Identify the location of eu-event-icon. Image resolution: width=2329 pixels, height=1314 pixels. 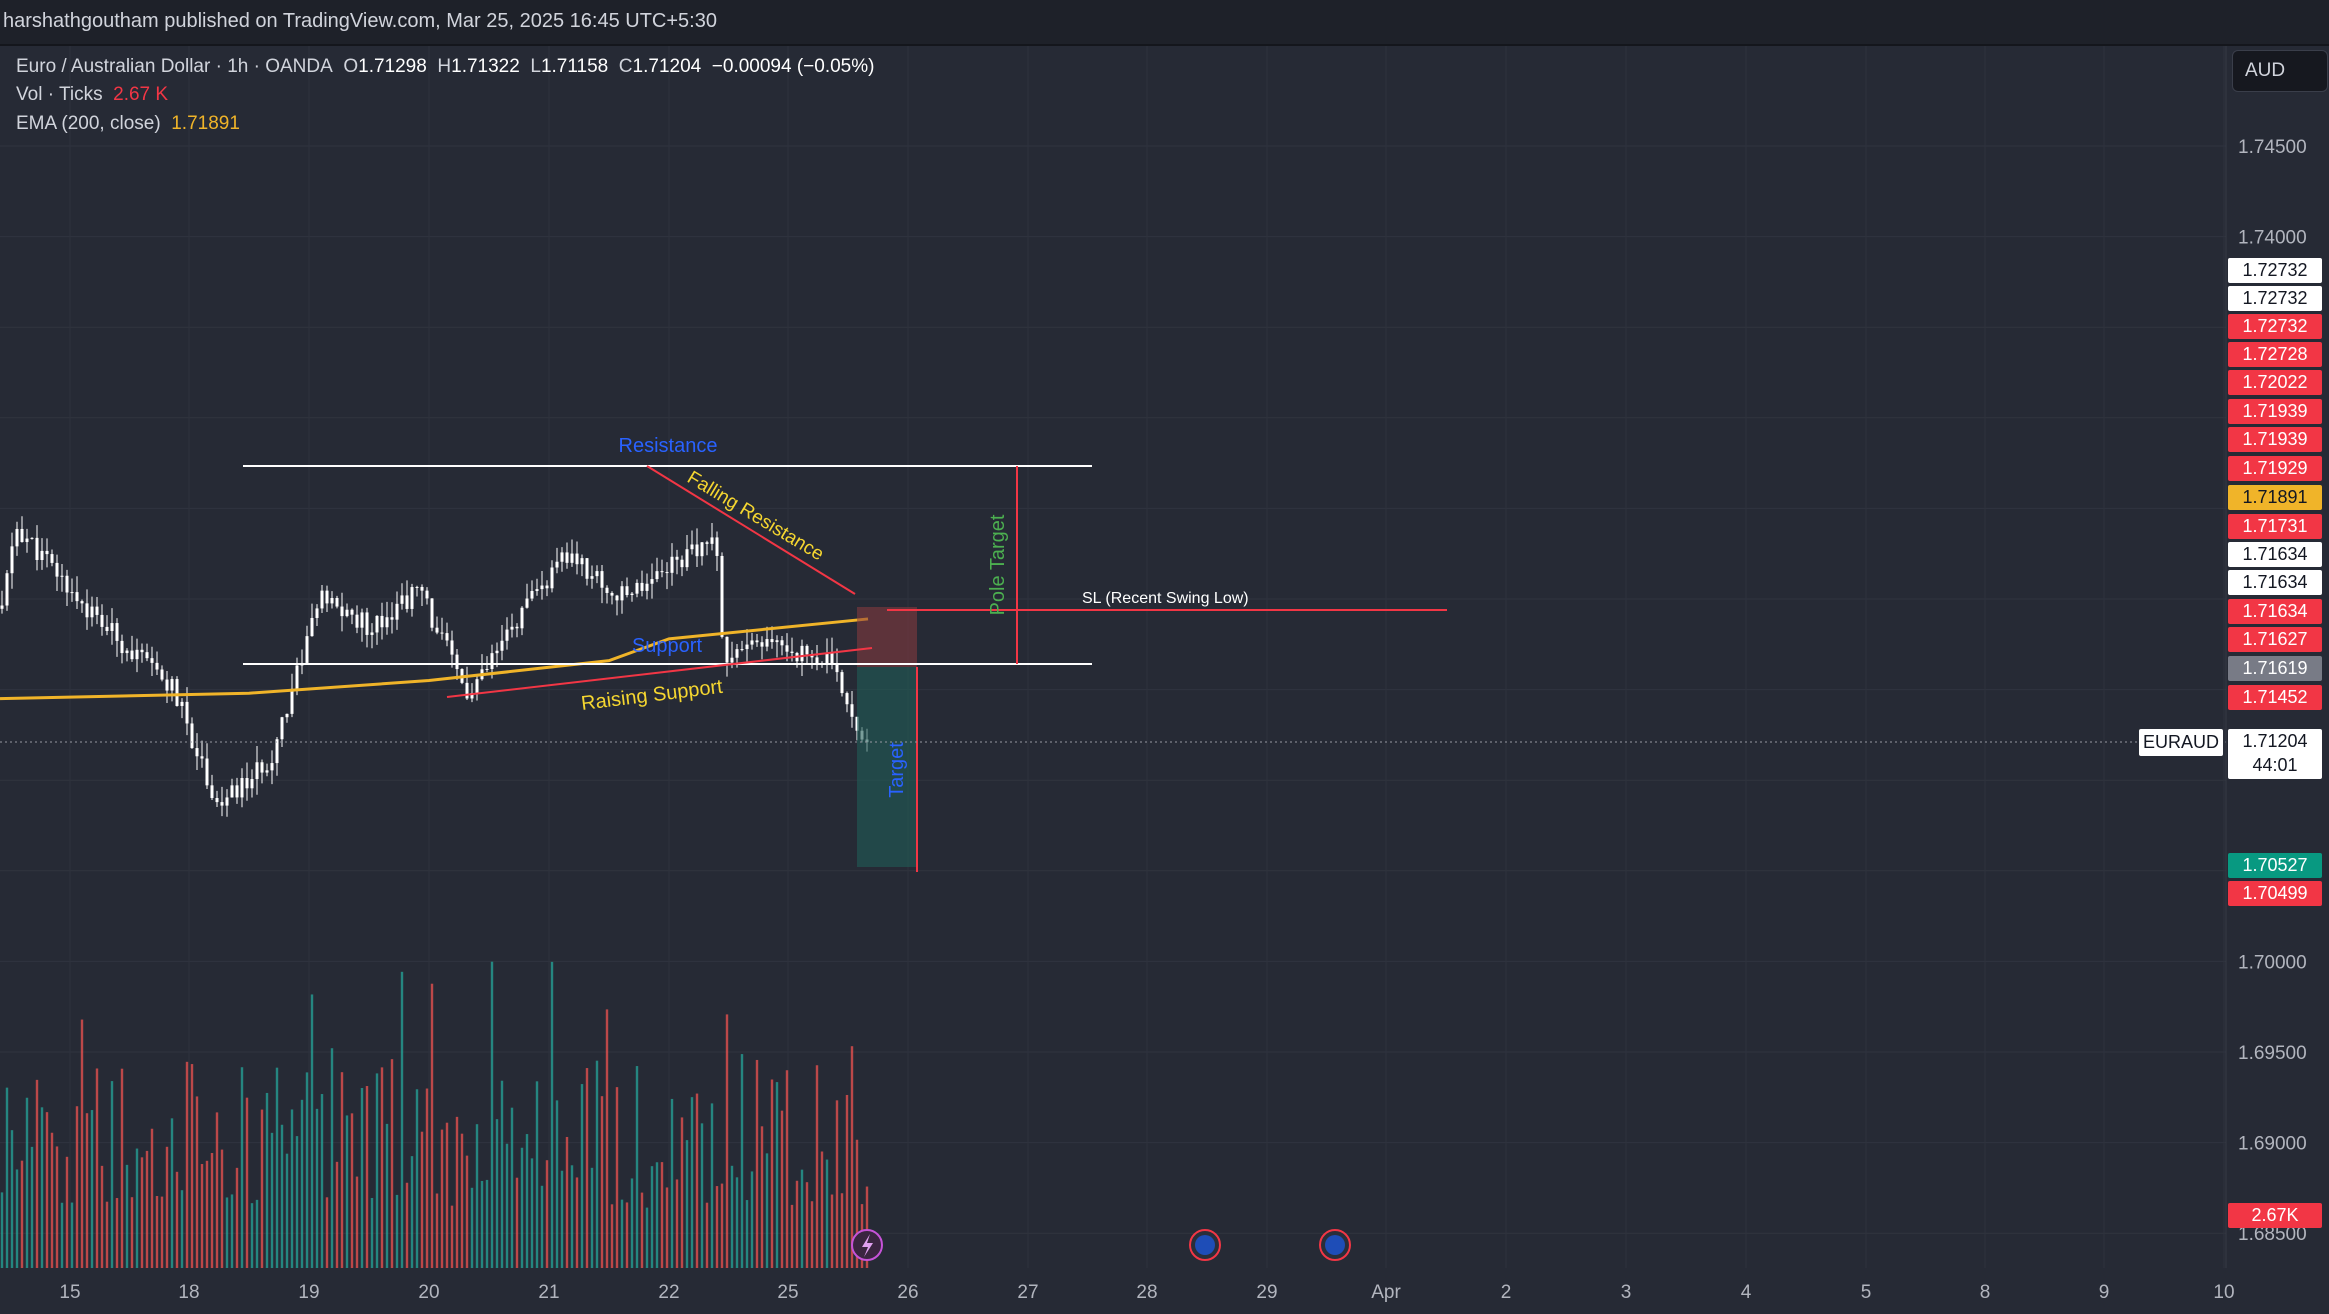
(1205, 1245).